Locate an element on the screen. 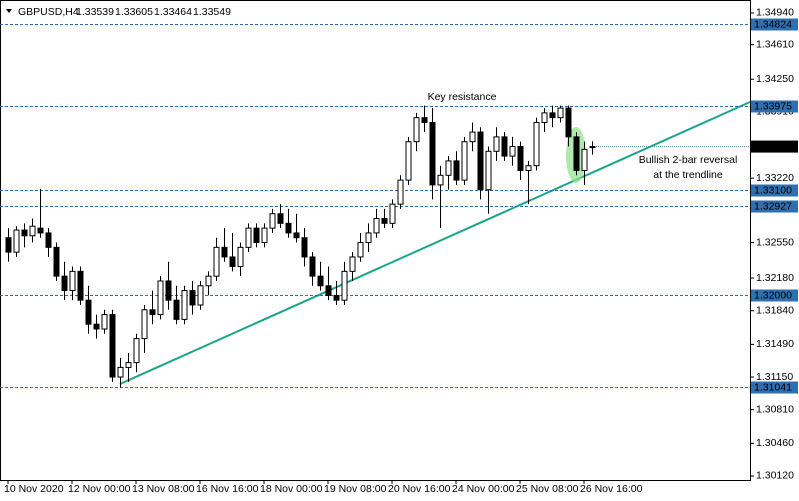  y-tick-label: 1.31150 is located at coordinates (774, 377).